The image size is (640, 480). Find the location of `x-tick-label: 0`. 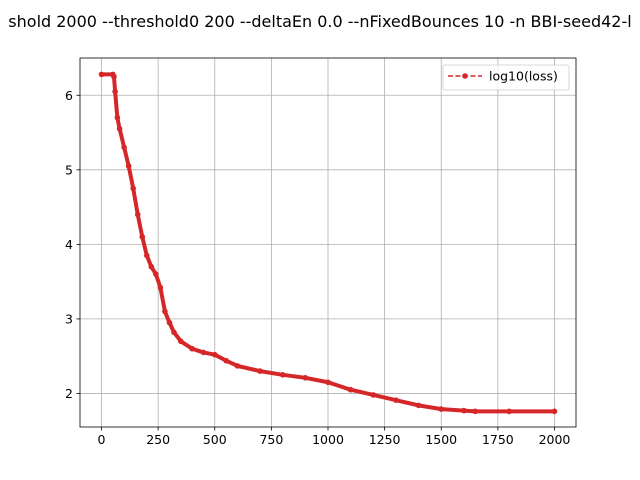

x-tick-label: 0 is located at coordinates (102, 439).